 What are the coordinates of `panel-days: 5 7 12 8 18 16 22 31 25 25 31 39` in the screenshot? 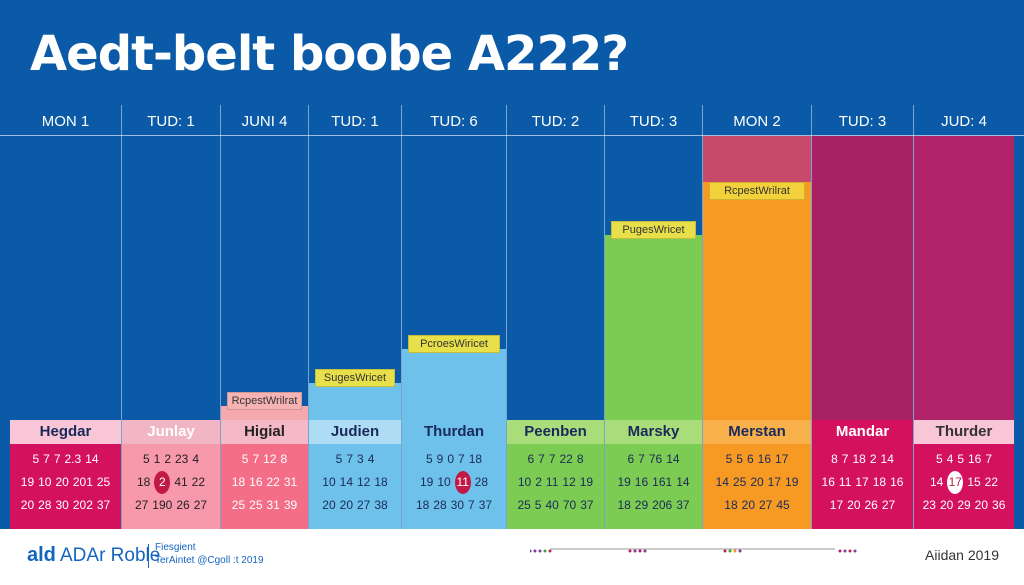 It's located at (264, 486).